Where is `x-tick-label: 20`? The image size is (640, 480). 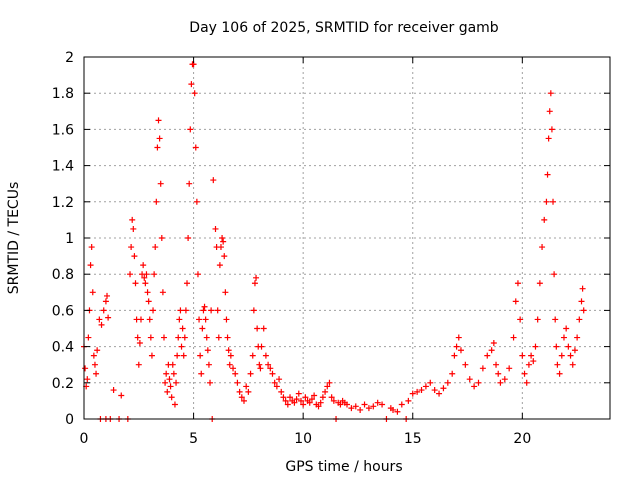
x-tick-label: 20 is located at coordinates (522, 439).